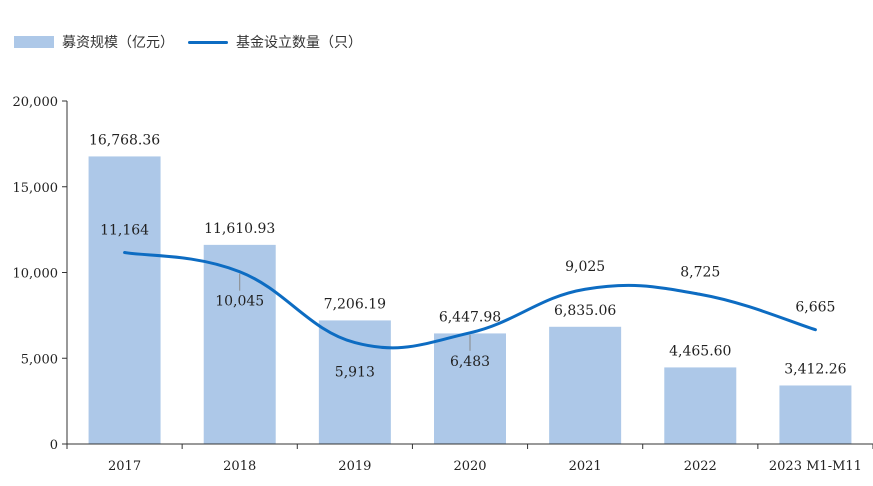  Describe the element at coordinates (36, 274) in the screenshot. I see `y-tick-label: 10,000` at that location.